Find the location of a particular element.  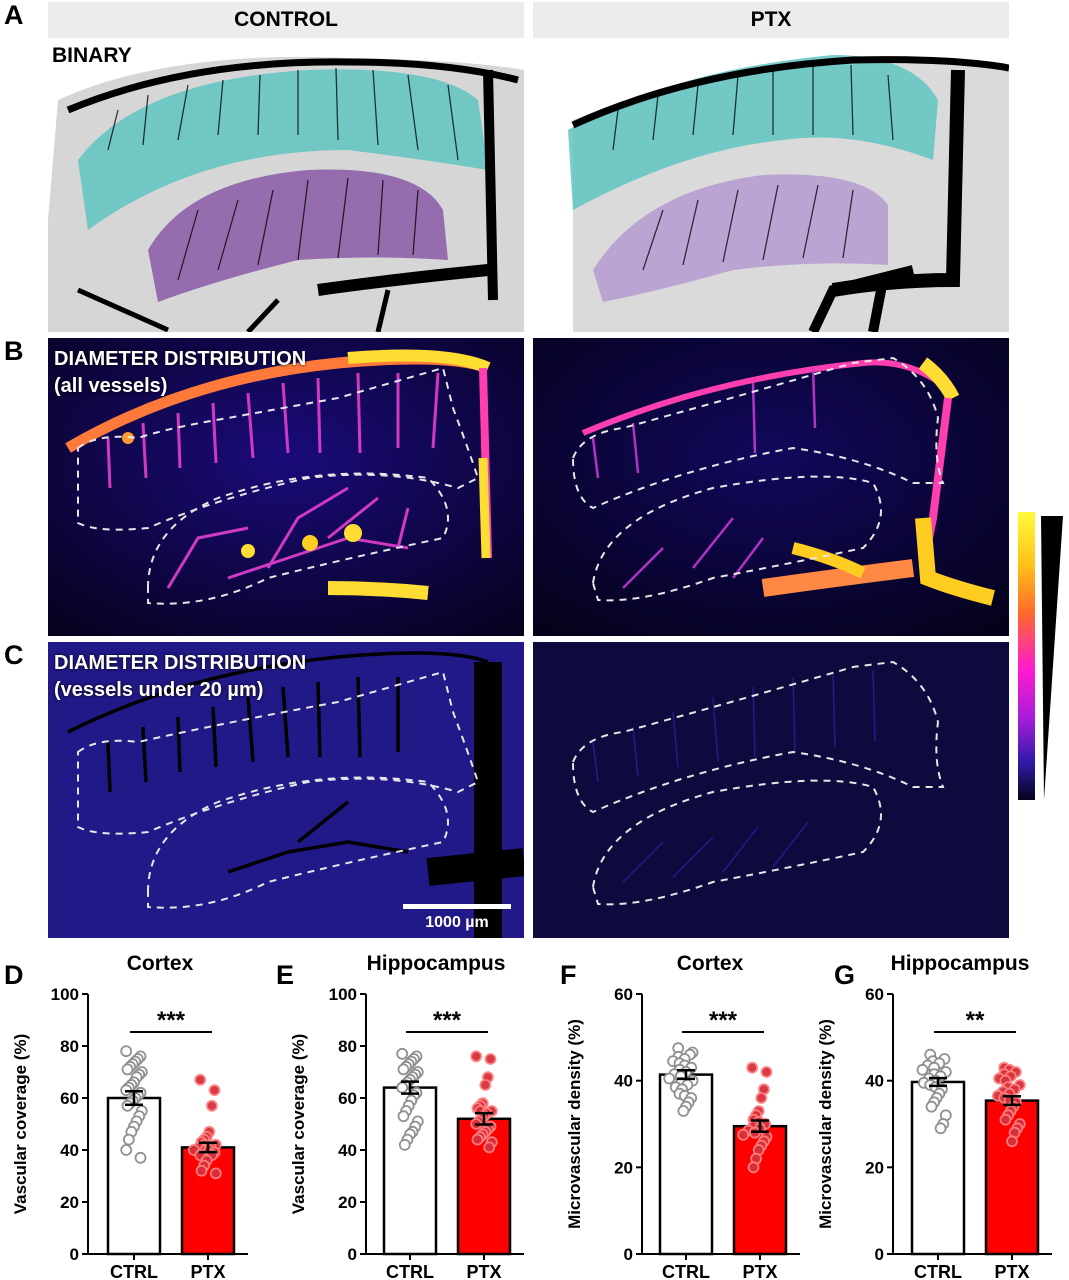

panel-b-line1: DIAMETER DISTRIBUTION is located at coordinates (180, 359).